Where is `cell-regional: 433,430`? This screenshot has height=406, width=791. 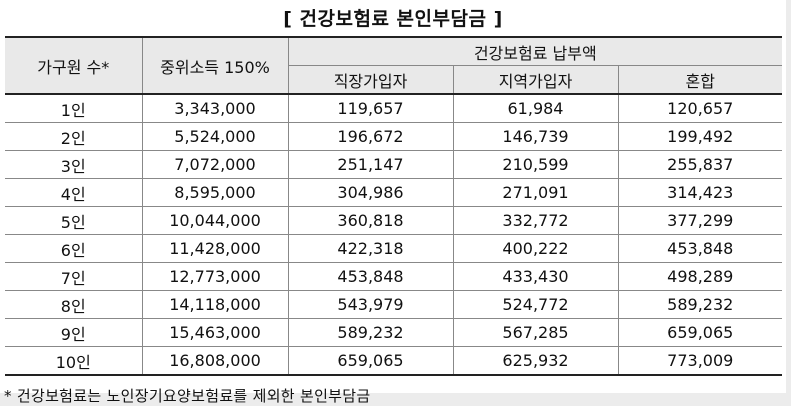 cell-regional: 433,430 is located at coordinates (535, 276).